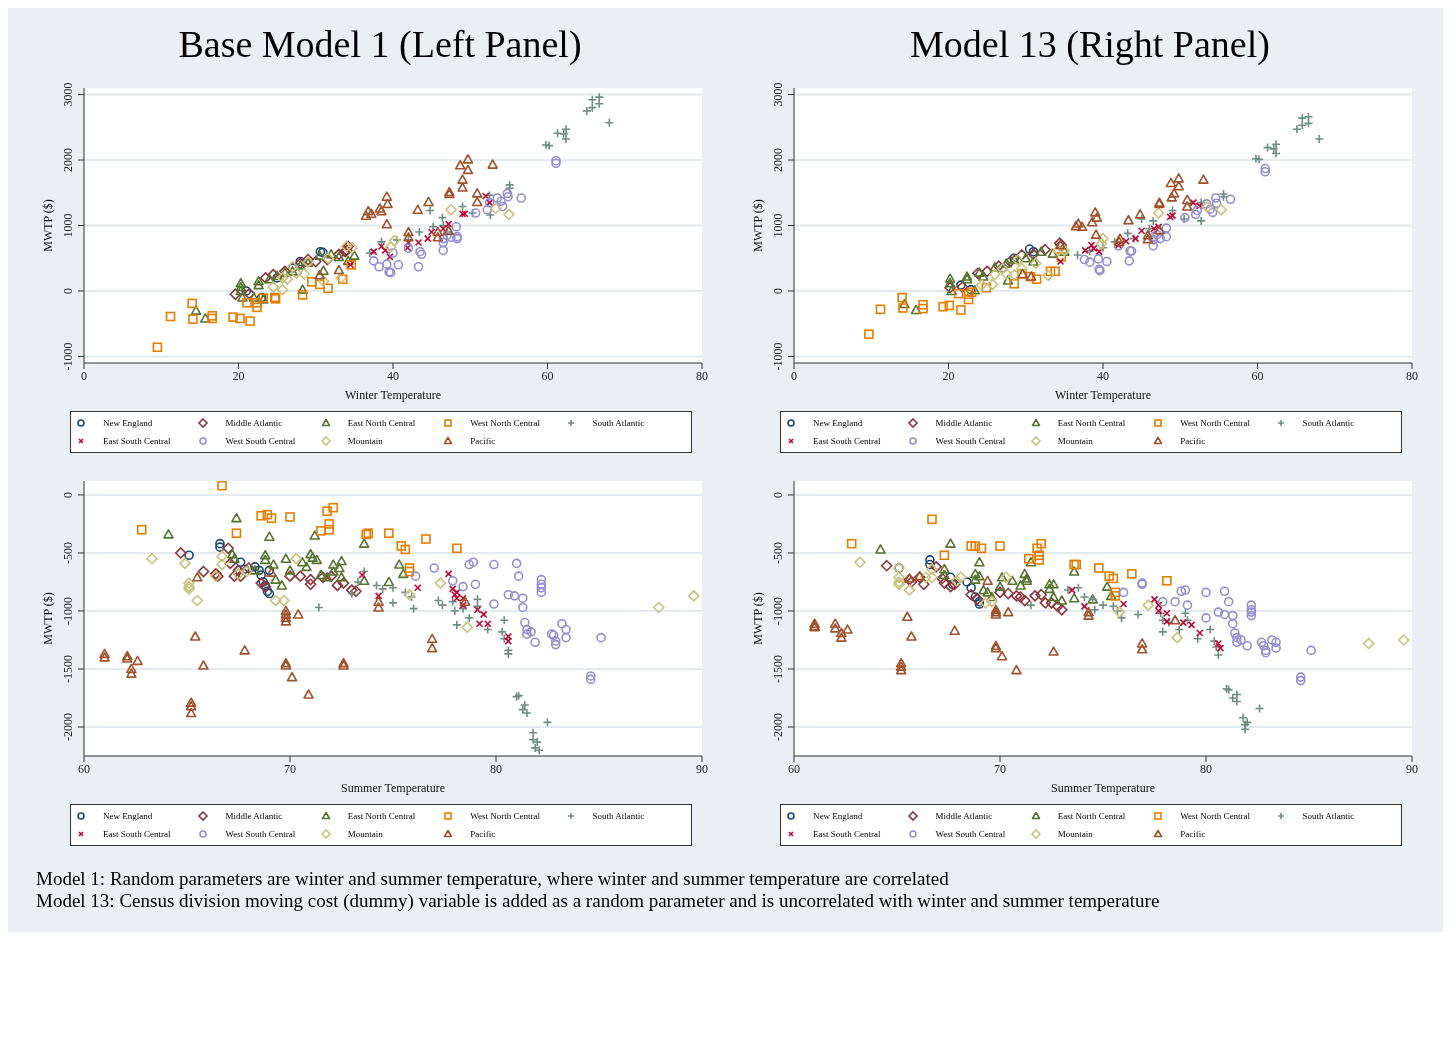 The width and height of the screenshot is (1451, 1058). What do you see at coordinates (380, 44) in the screenshot?
I see `chart-title: Base Model 1 (Left Panel)` at bounding box center [380, 44].